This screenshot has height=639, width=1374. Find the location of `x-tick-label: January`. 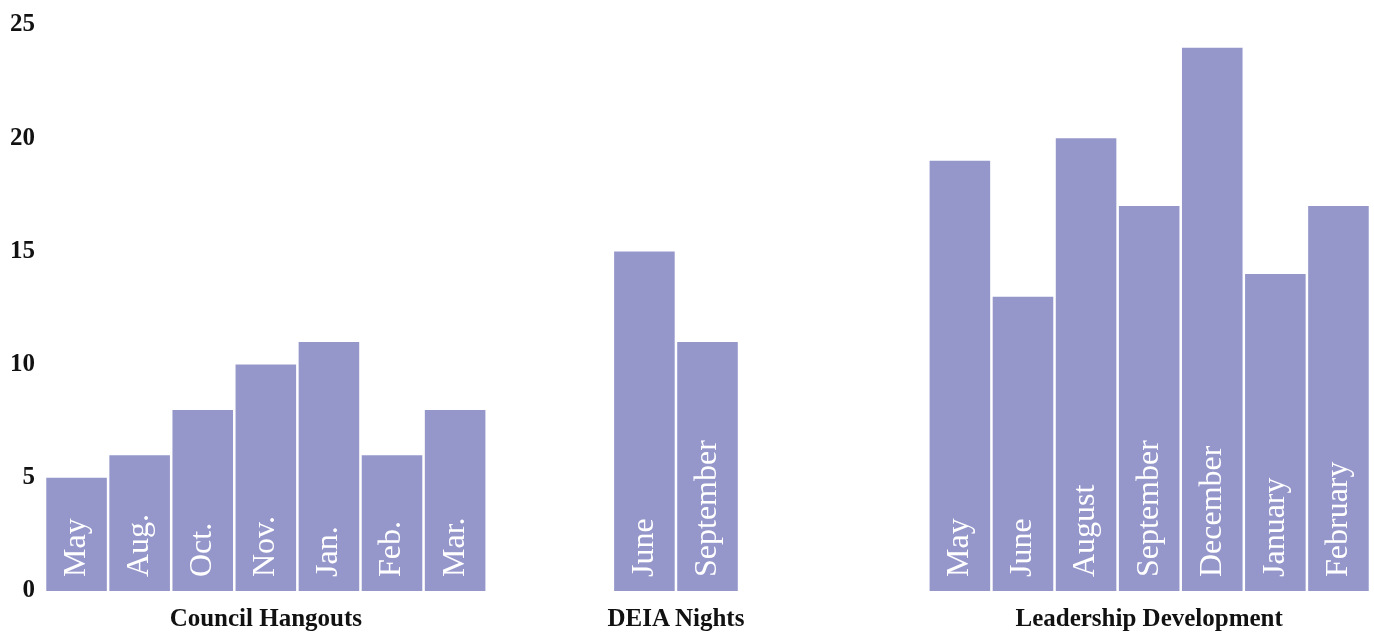

x-tick-label: January is located at coordinates (1272, 527).